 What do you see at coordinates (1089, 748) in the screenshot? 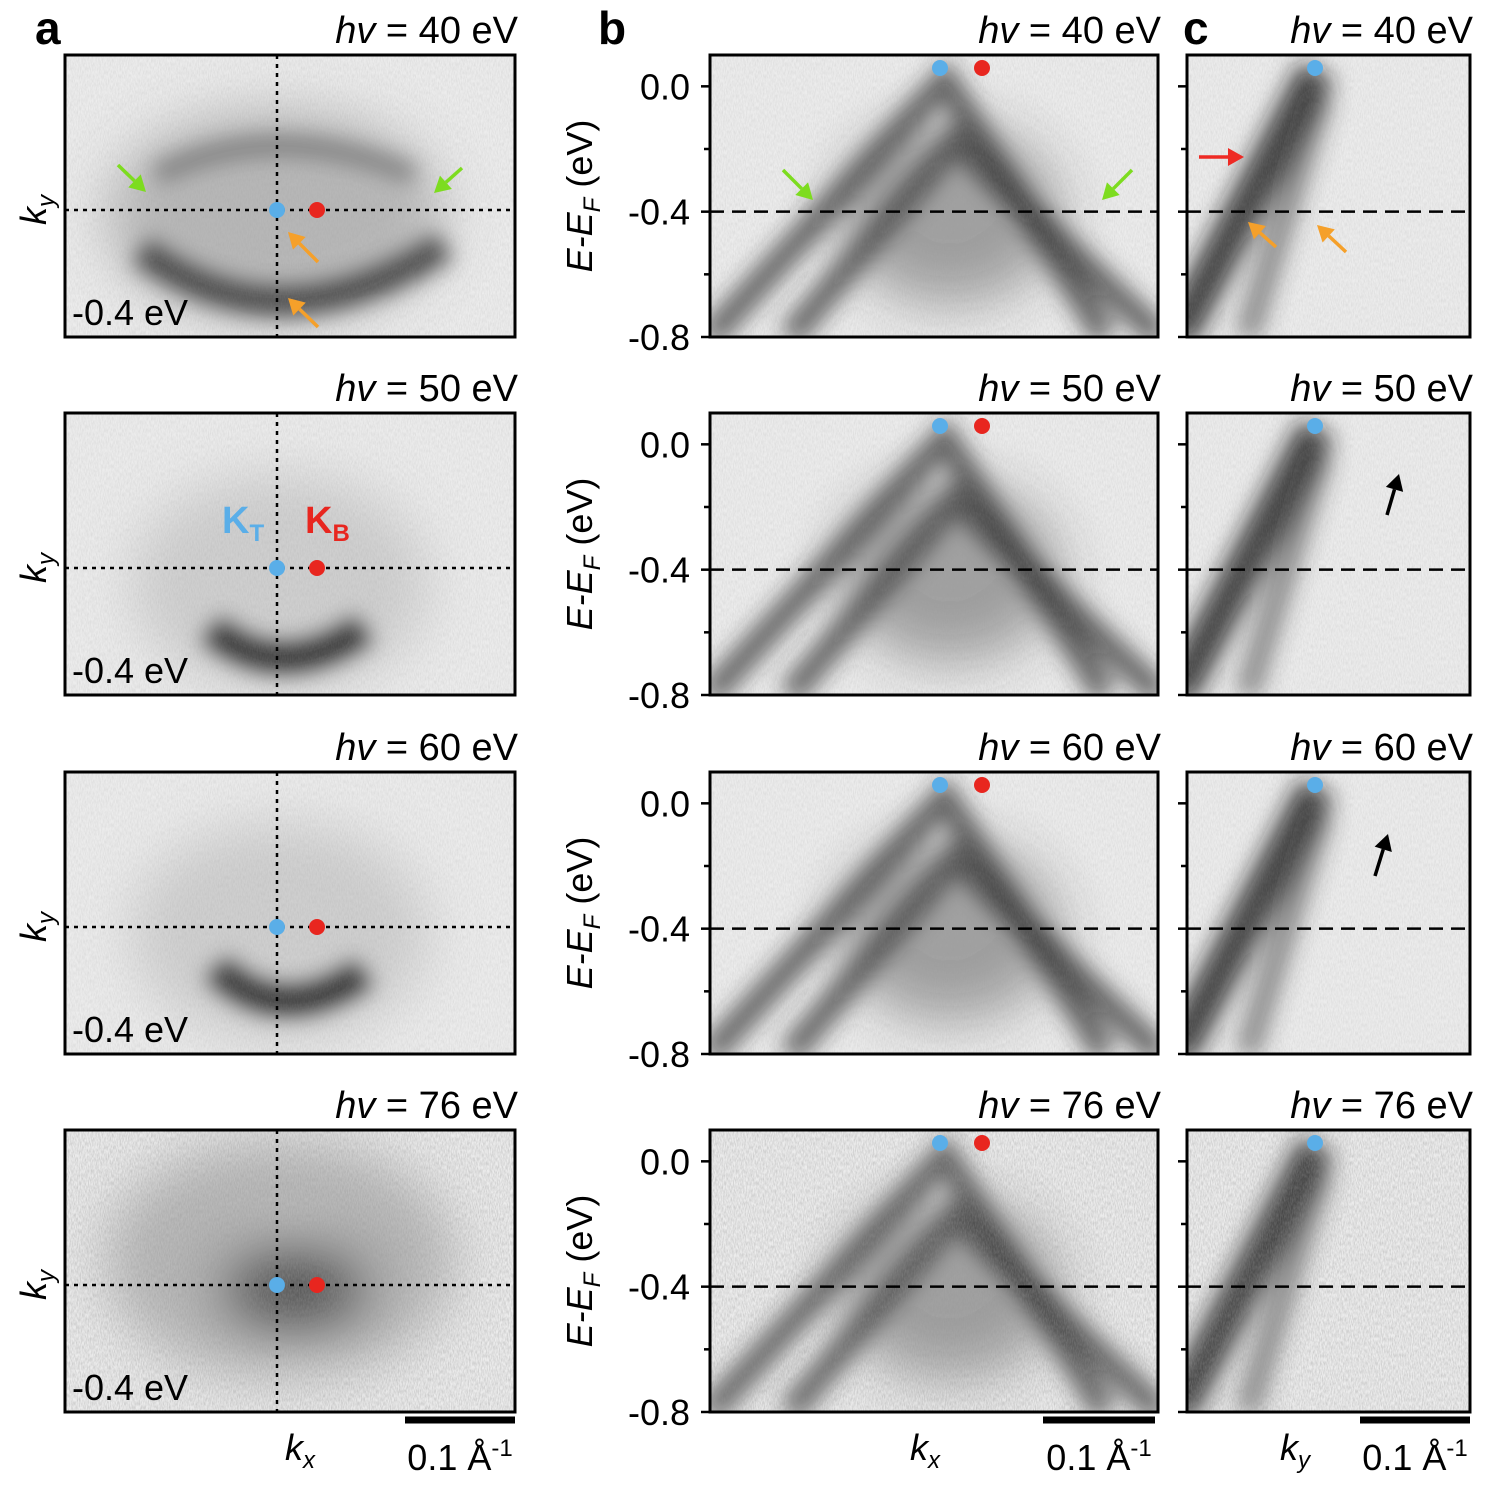
I see `photon-energy-label-part: = 60 eV` at bounding box center [1089, 748].